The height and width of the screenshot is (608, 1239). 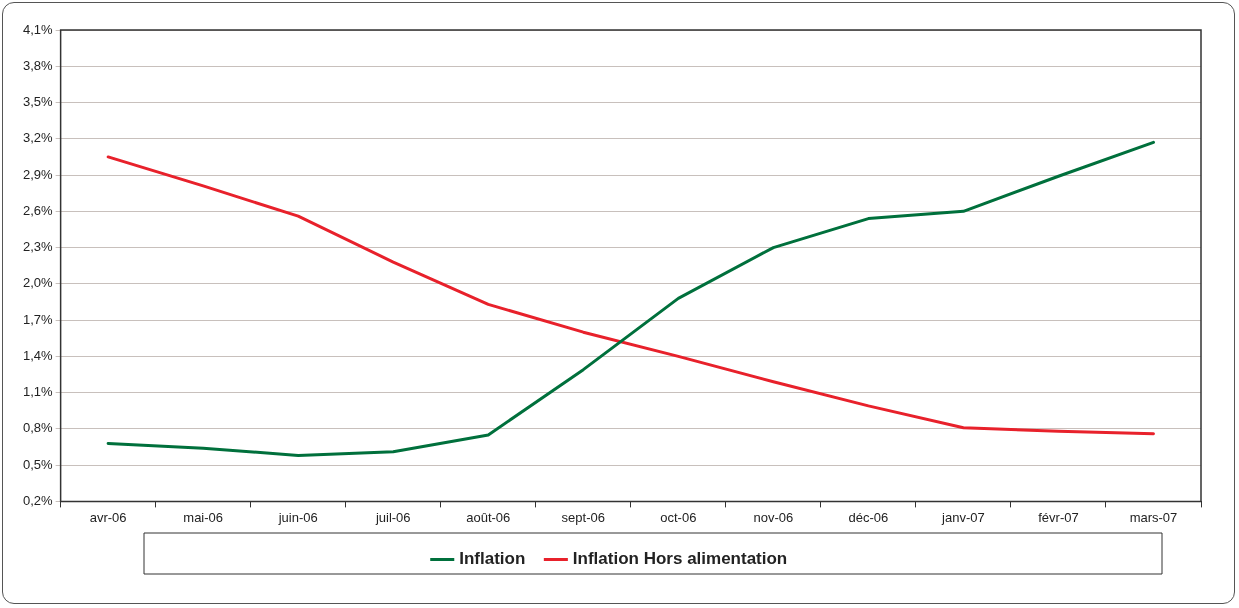 What do you see at coordinates (868, 517) in the screenshot?
I see `x-tick-label: déc-06` at bounding box center [868, 517].